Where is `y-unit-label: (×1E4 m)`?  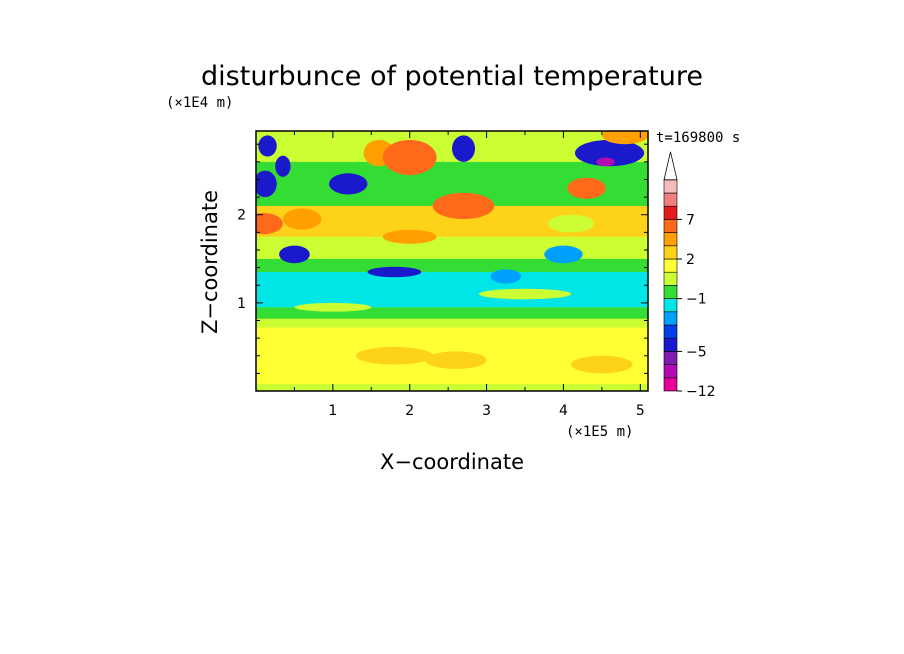 y-unit-label: (×1E4 m) is located at coordinates (199, 103).